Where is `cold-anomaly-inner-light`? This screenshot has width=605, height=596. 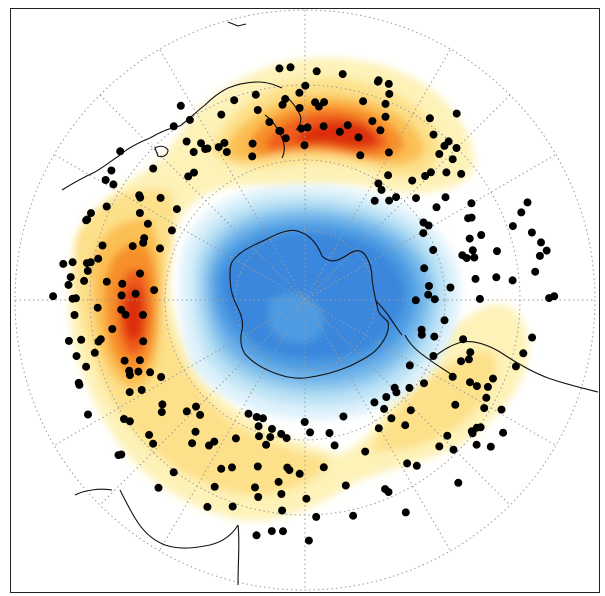
cold-anomaly-inner-light is located at coordinates (296, 318).